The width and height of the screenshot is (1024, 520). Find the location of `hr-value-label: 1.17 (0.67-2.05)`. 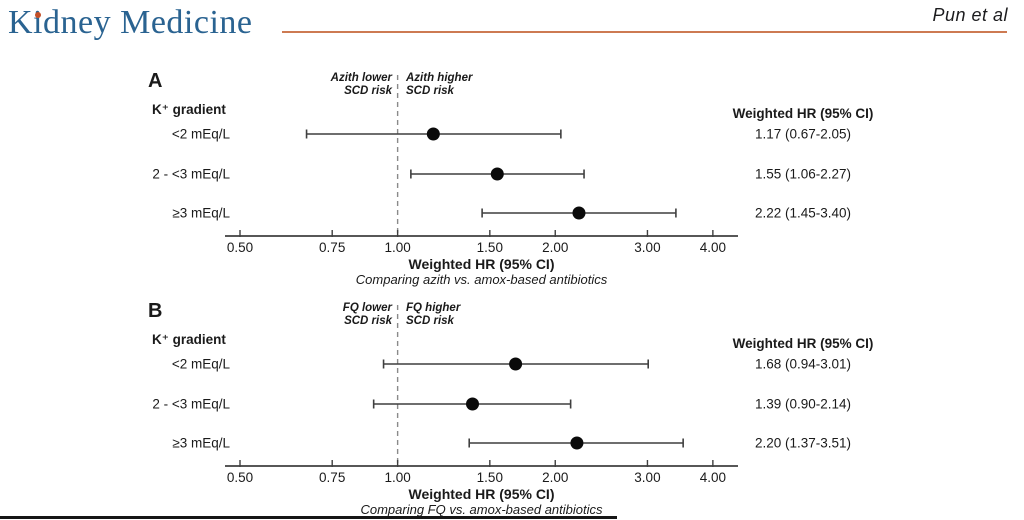

hr-value-label: 1.17 (0.67-2.05) is located at coordinates (803, 134).